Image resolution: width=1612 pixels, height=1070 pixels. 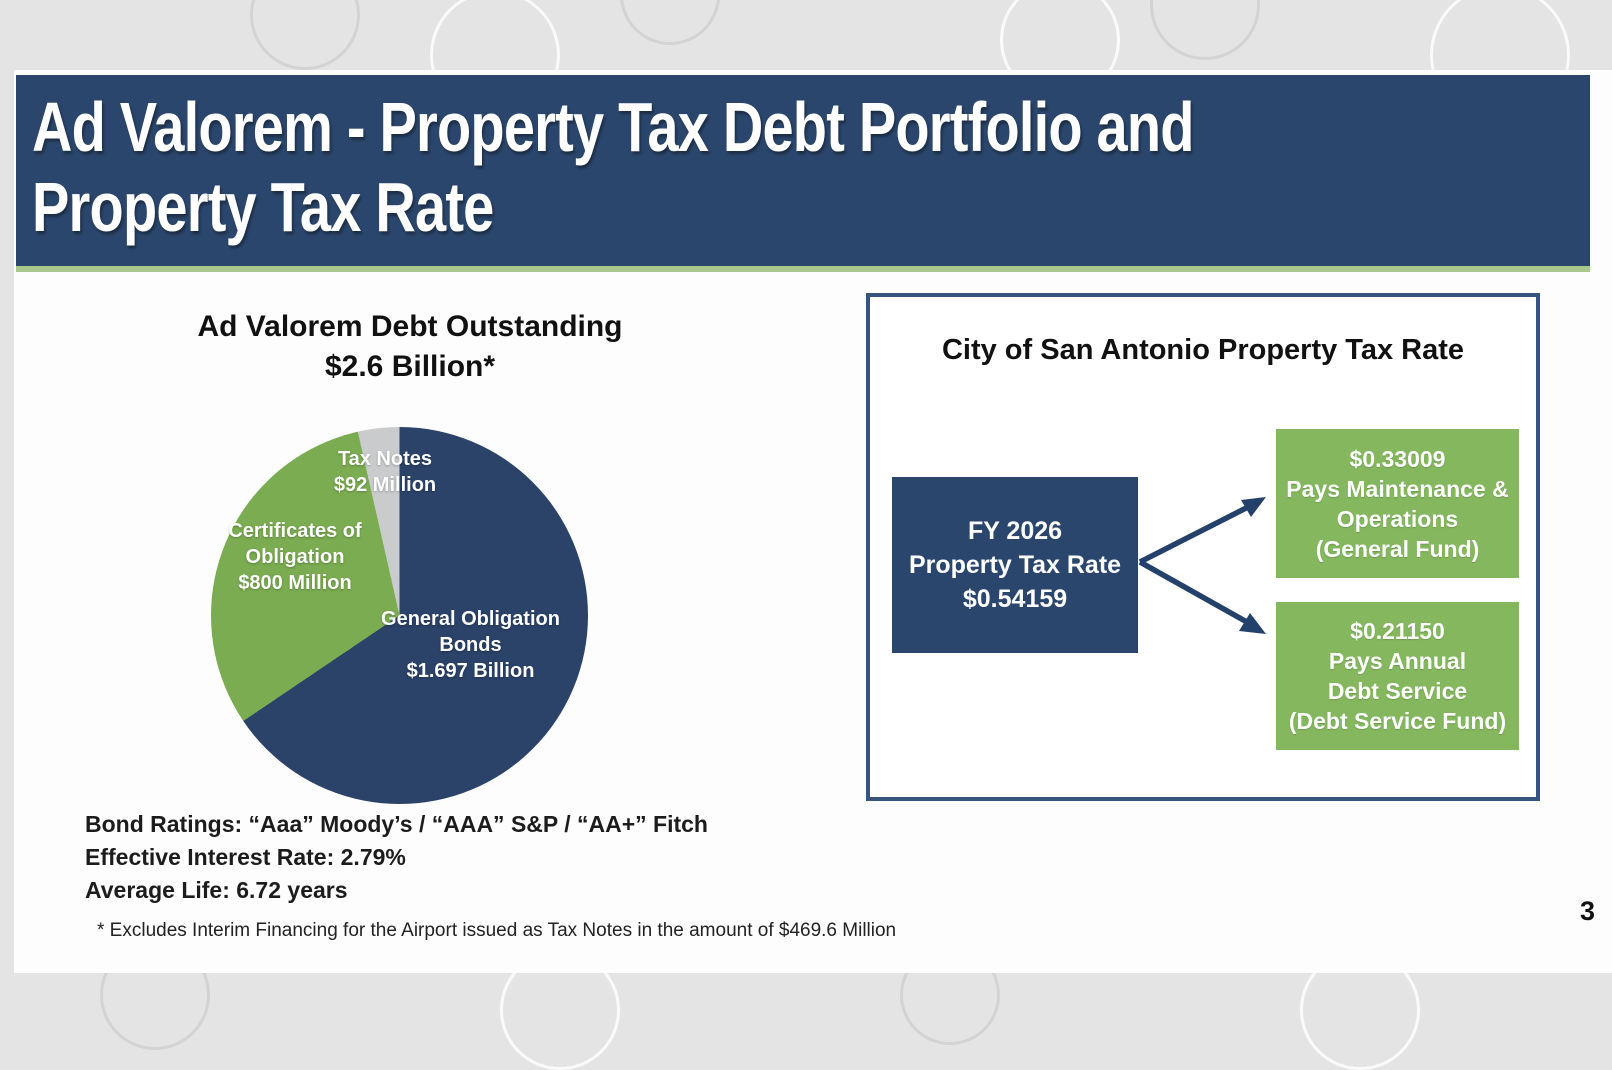 I want to click on ds-line4: (Debt Service Fund), so click(x=1397, y=721).